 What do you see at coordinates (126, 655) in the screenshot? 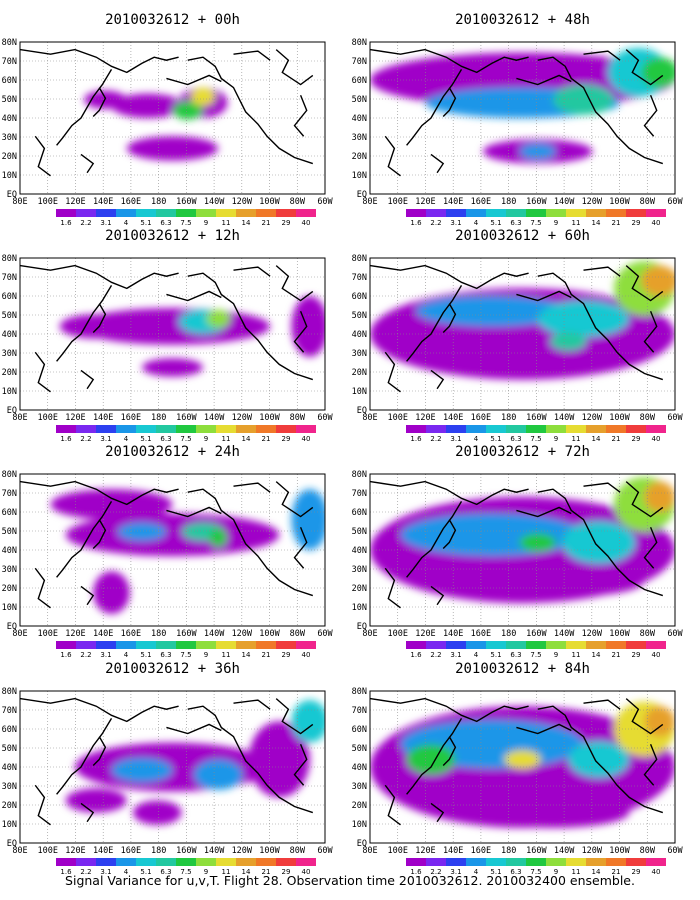
I see `colorbar-label: 4` at bounding box center [126, 655].